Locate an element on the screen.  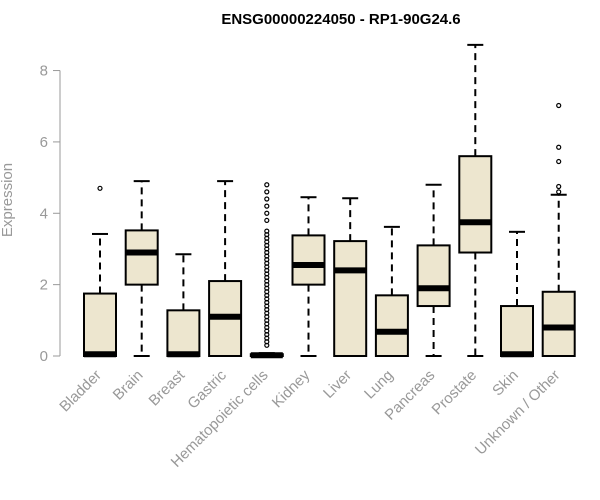
box-hematopoietic-cells is located at coordinates (266, 270).